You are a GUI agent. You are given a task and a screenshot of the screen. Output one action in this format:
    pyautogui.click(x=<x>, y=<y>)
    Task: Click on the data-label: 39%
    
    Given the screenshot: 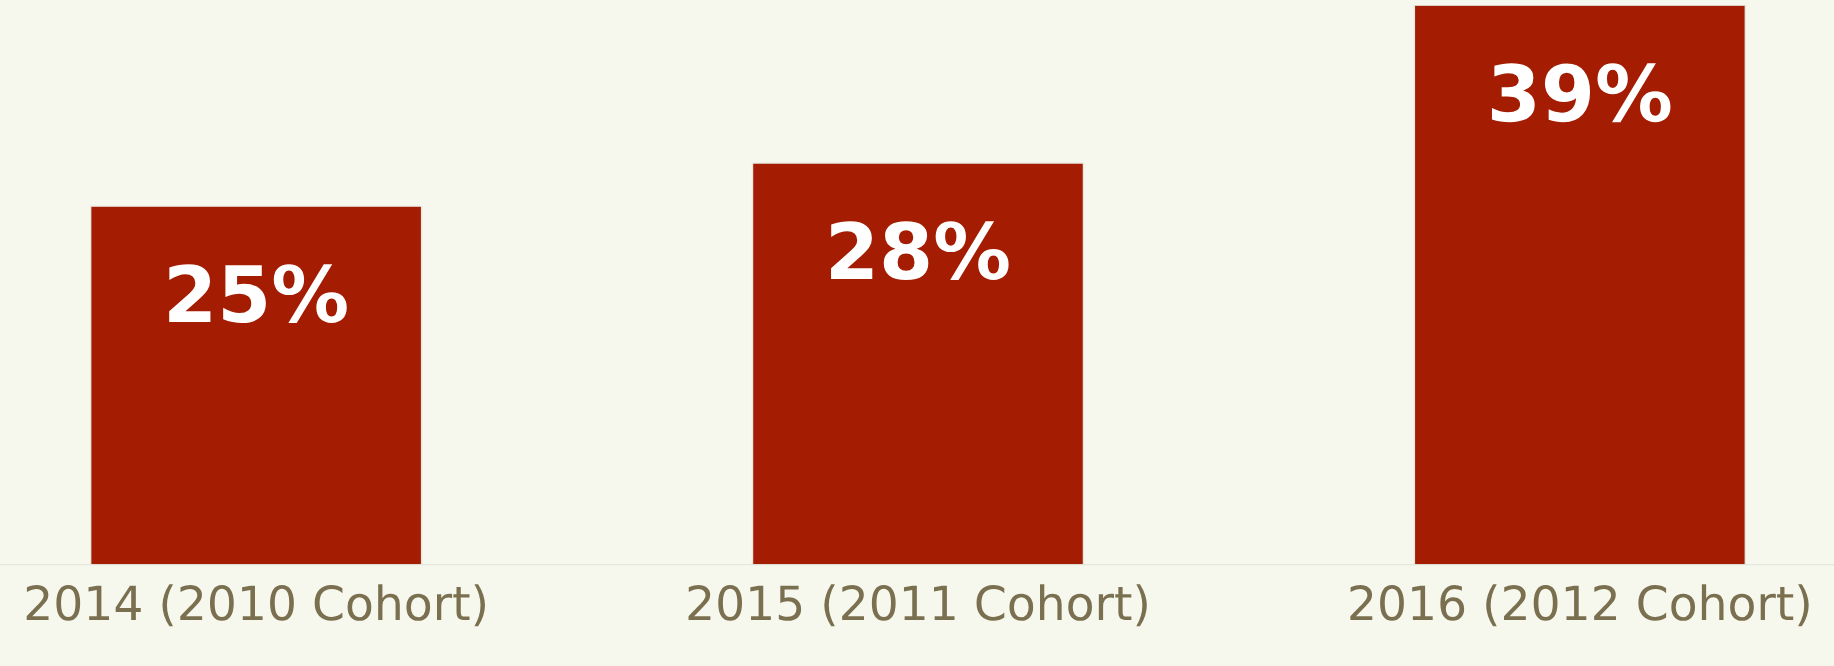 What is the action you would take?
    pyautogui.click(x=1581, y=93)
    